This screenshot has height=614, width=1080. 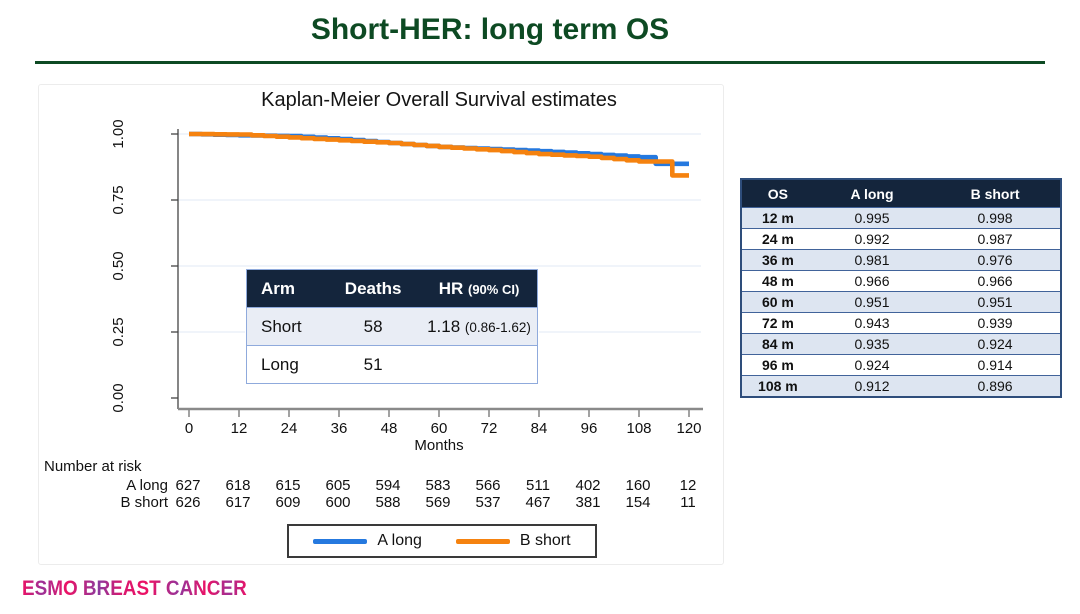 I want to click on risk-value: 467, so click(x=538, y=502).